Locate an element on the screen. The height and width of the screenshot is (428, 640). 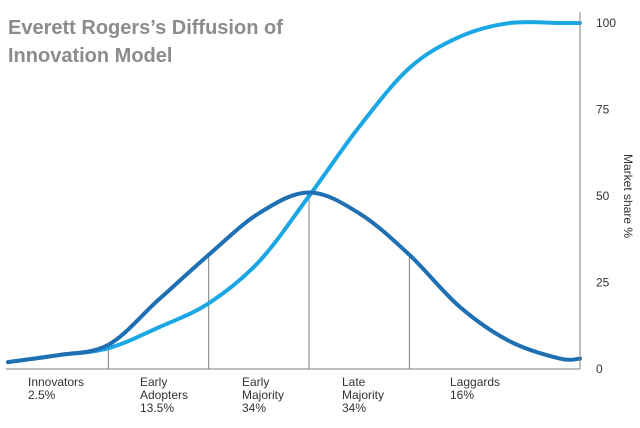
y-tick-label: 50 is located at coordinates (603, 196).